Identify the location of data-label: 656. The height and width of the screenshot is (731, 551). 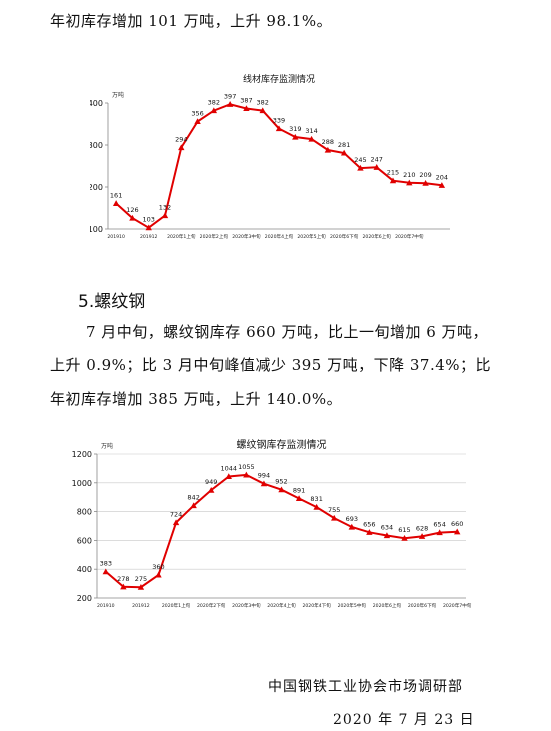
(369, 524).